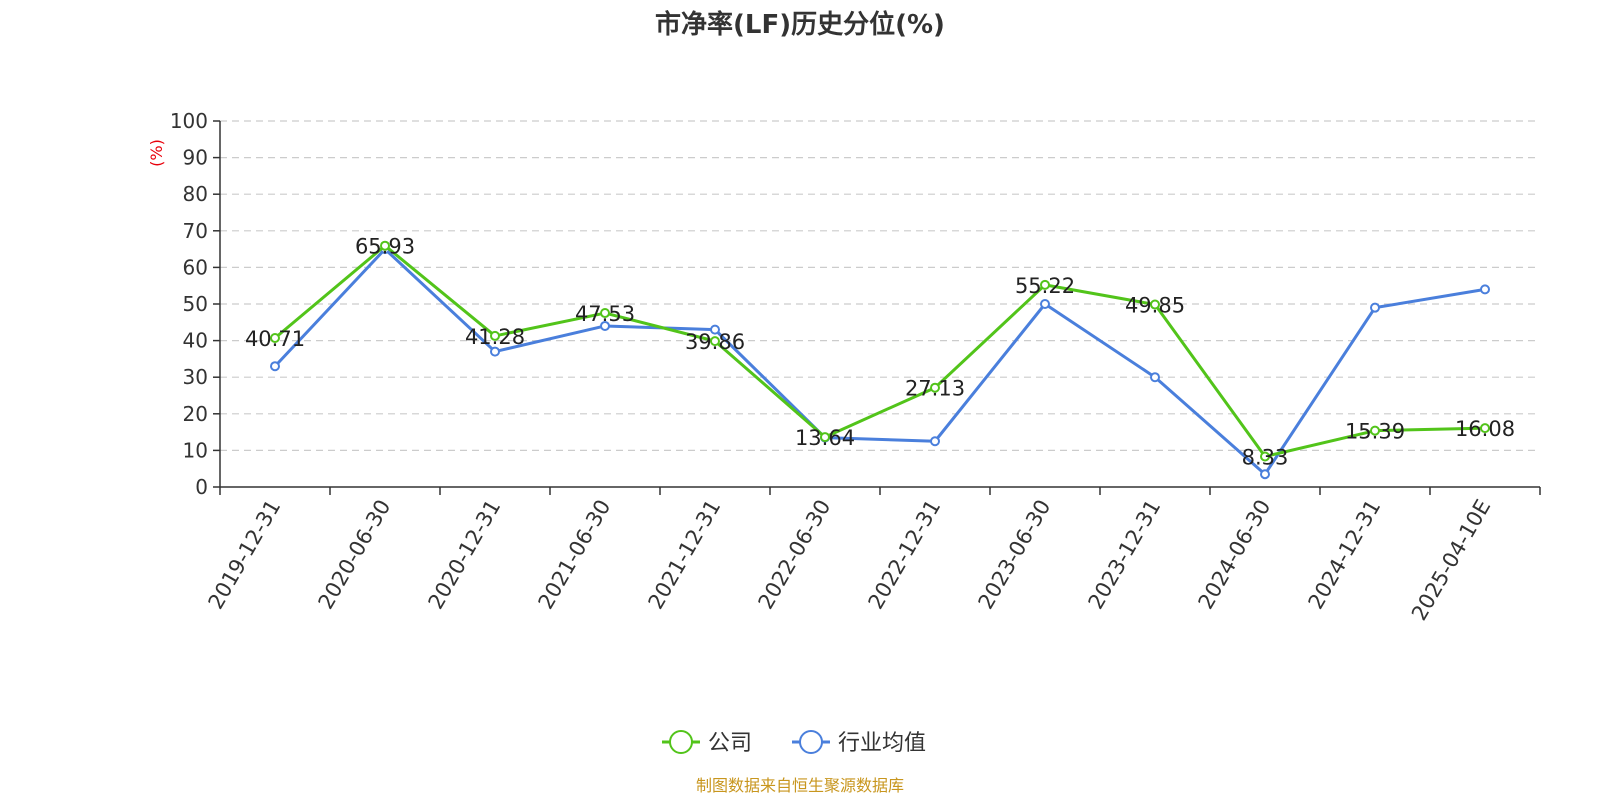 The height and width of the screenshot is (800, 1600). Describe the element at coordinates (1345, 555) in the screenshot. I see `x-tick-label: 2024-12-31` at that location.